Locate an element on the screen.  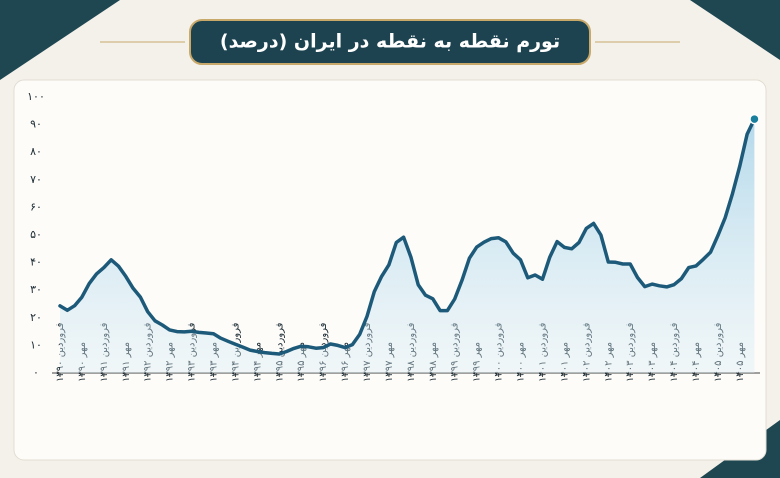
y-tick-label: ۶۰ is located at coordinates (36, 206).